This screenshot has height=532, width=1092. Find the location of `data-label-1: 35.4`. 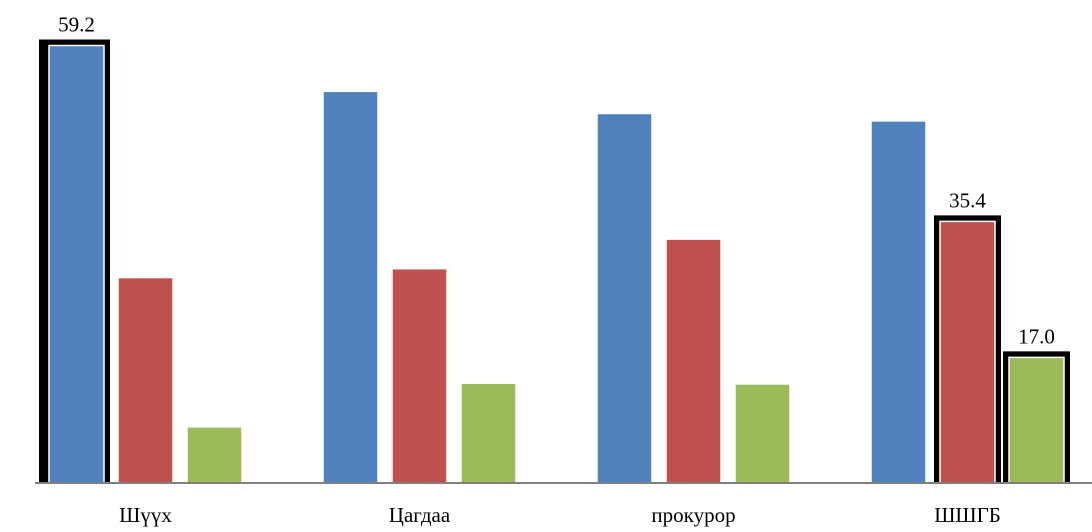

data-label-1: 35.4 is located at coordinates (967, 200).